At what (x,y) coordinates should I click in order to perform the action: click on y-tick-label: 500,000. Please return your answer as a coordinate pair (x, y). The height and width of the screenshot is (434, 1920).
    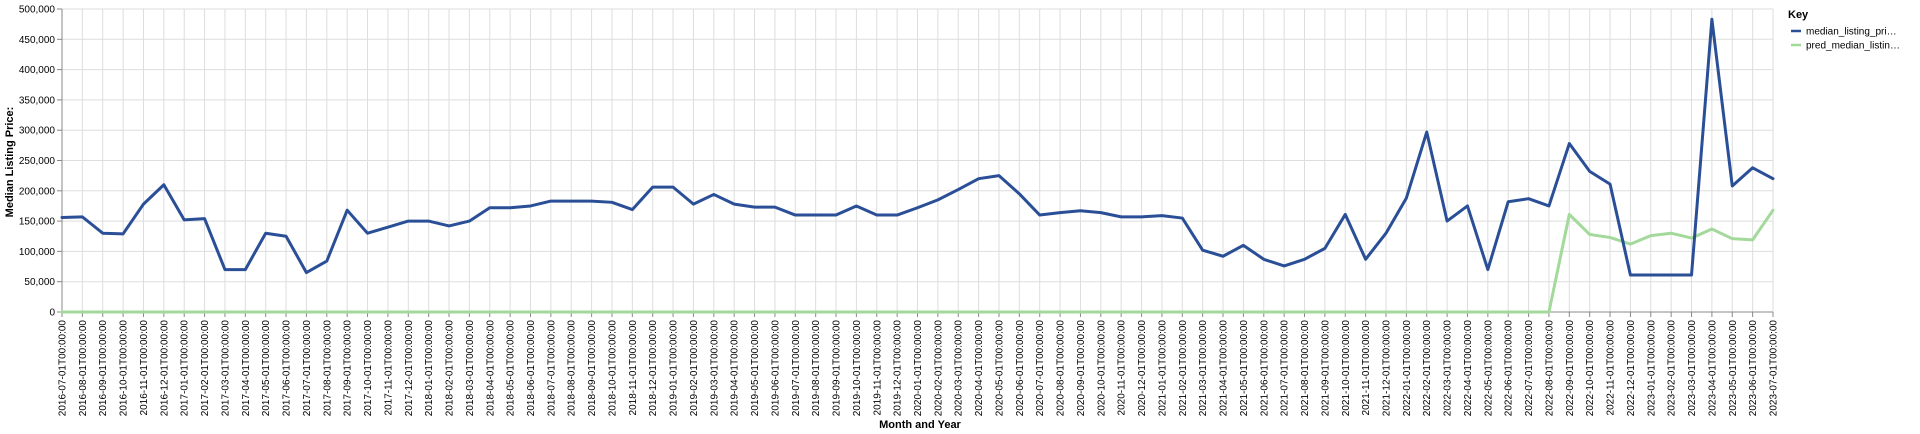
    Looking at the image, I should click on (37, 10).